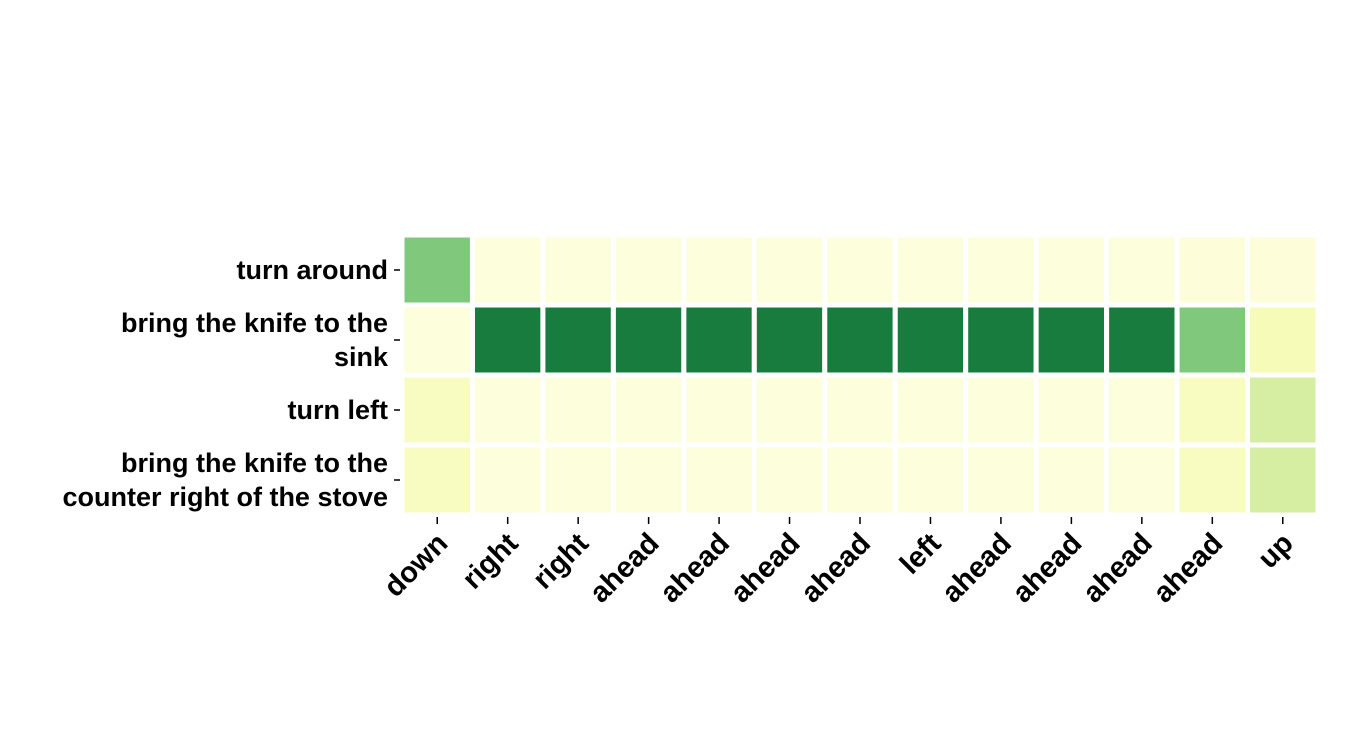  I want to click on heatmap-cell-r3-c3, so click(648, 480).